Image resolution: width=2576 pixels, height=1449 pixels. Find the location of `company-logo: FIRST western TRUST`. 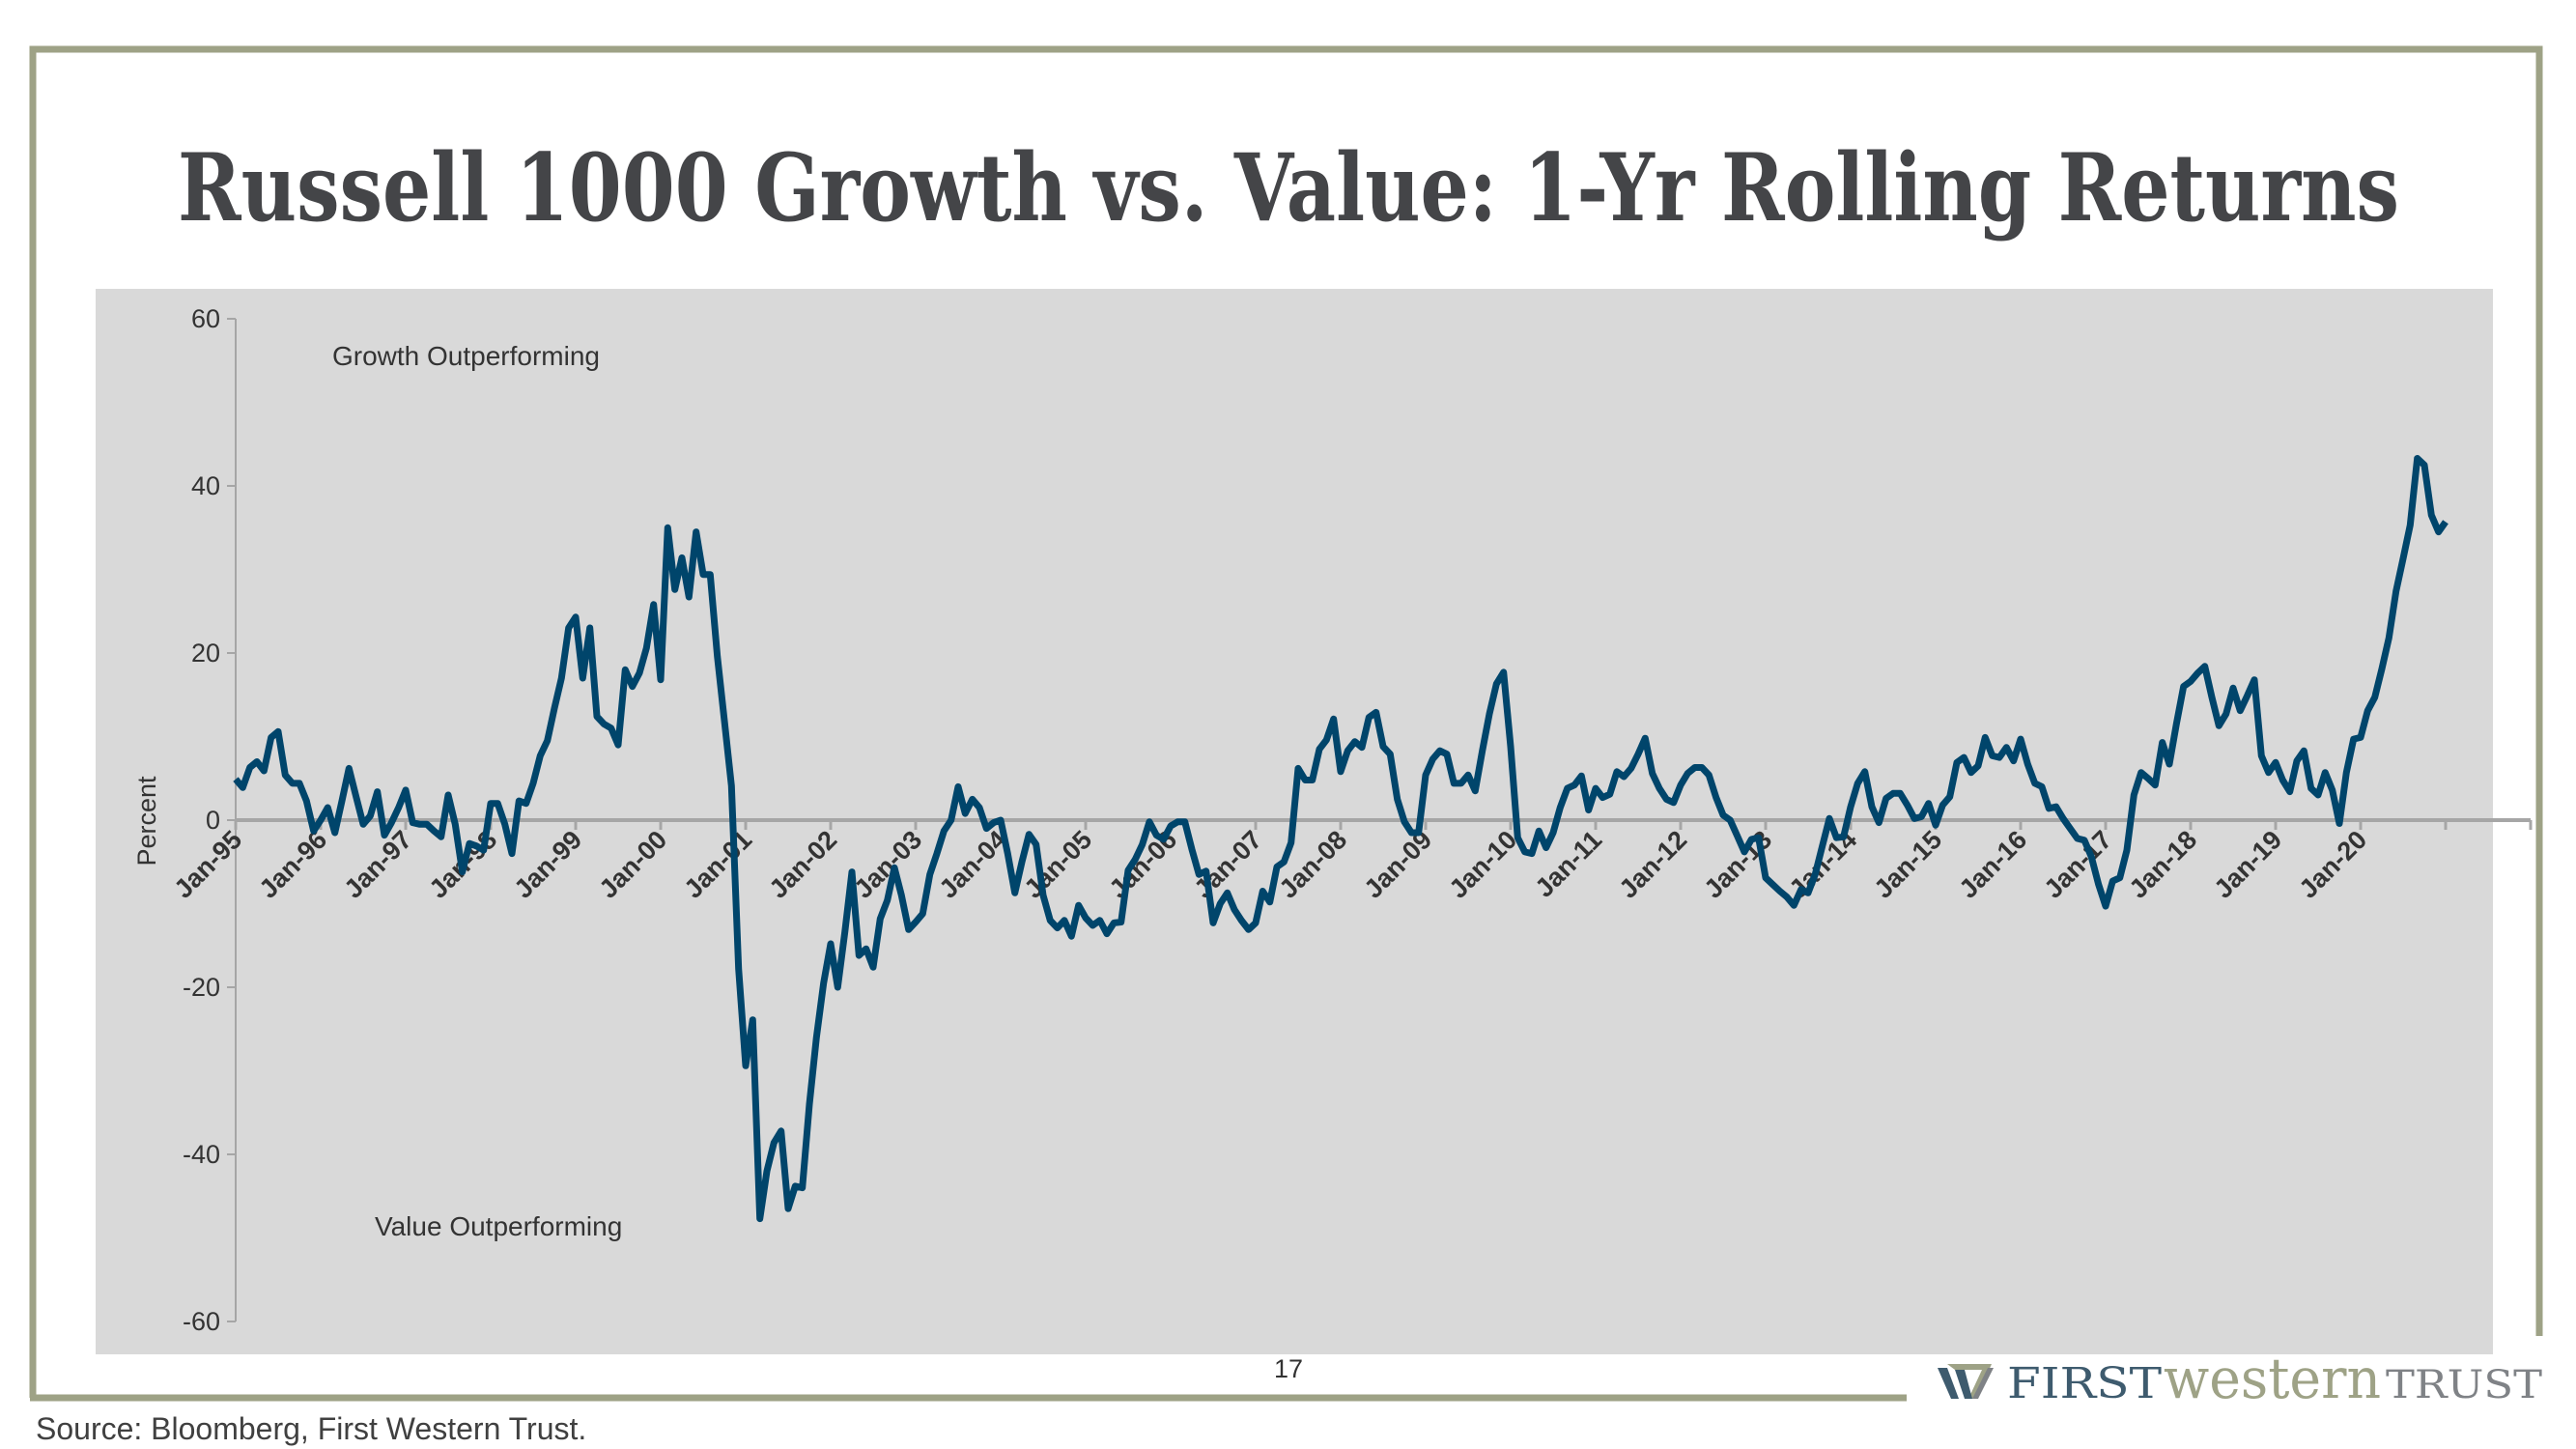

company-logo: FIRST western TRUST is located at coordinates (2240, 1378).